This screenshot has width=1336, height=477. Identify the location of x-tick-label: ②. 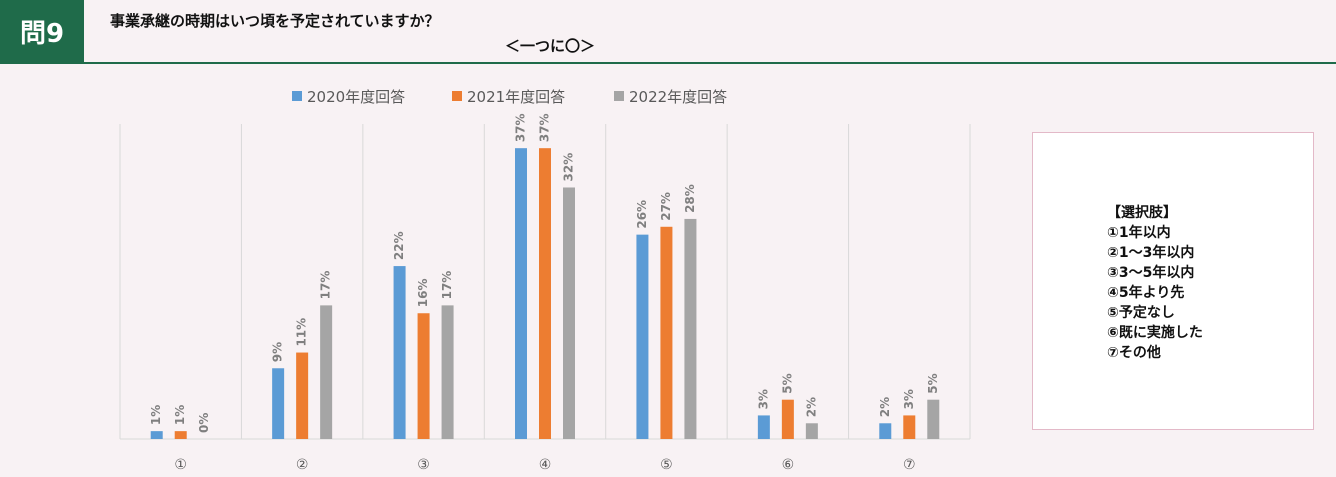
(302, 465).